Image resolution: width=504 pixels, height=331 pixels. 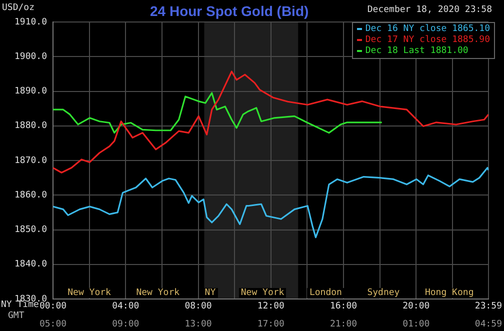 What do you see at coordinates (344, 325) in the screenshot?
I see `x2-tick-label: 21:00` at bounding box center [344, 325].